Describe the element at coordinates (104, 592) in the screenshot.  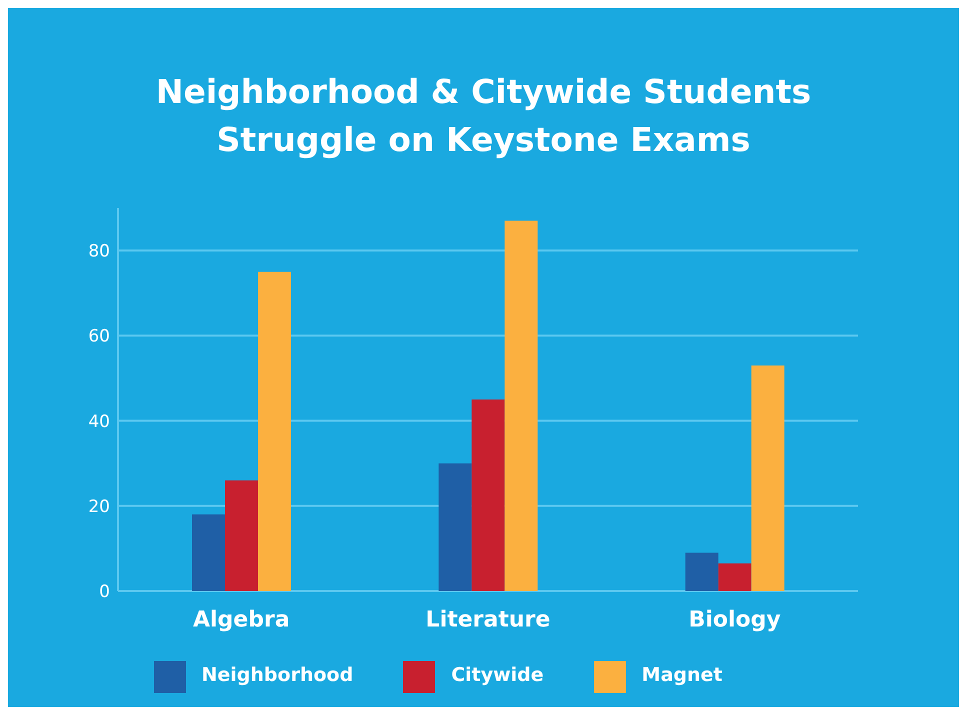
I see `y-tick-label: 0` at that location.